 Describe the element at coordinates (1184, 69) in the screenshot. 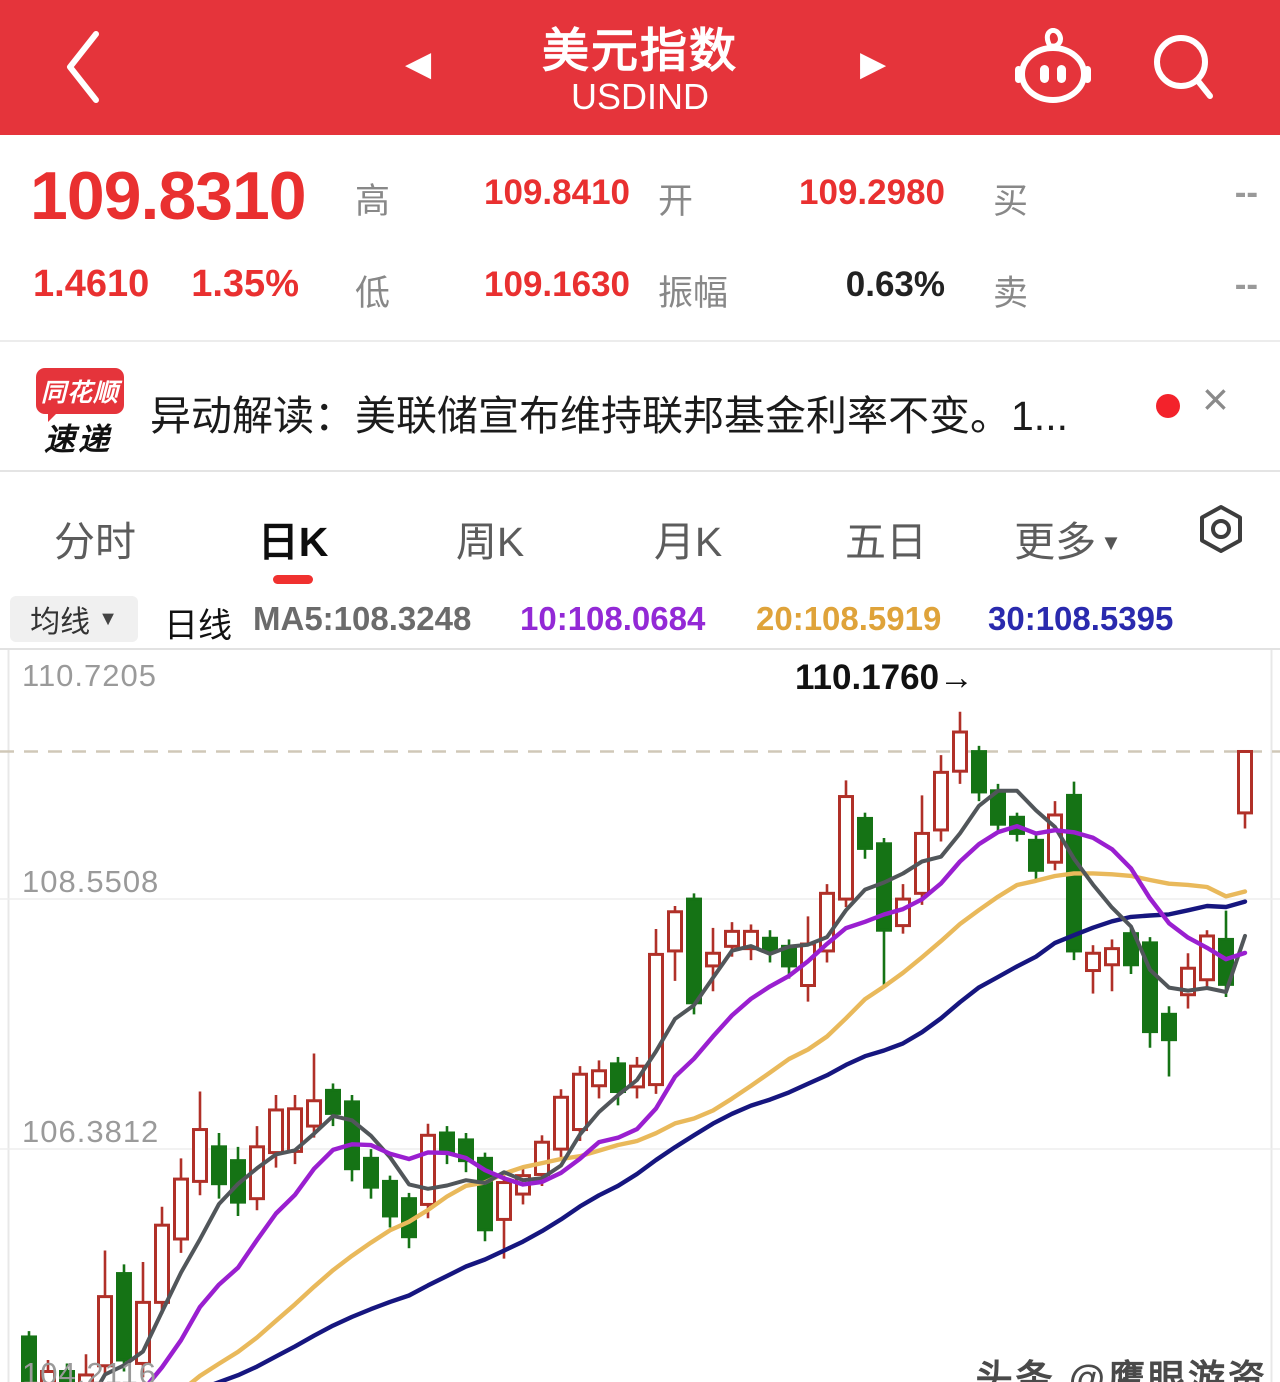

I see `search-icon` at that location.